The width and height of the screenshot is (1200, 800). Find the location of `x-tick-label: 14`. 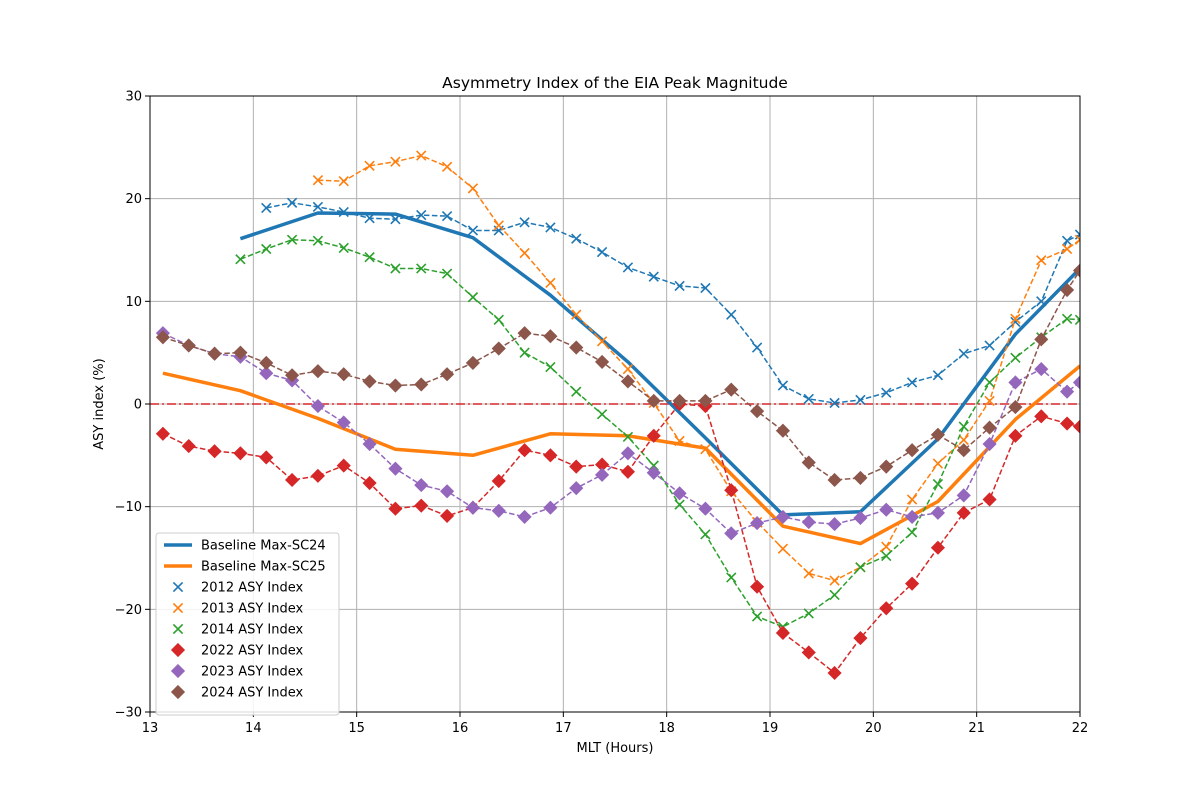

x-tick-label: 14 is located at coordinates (253, 728).